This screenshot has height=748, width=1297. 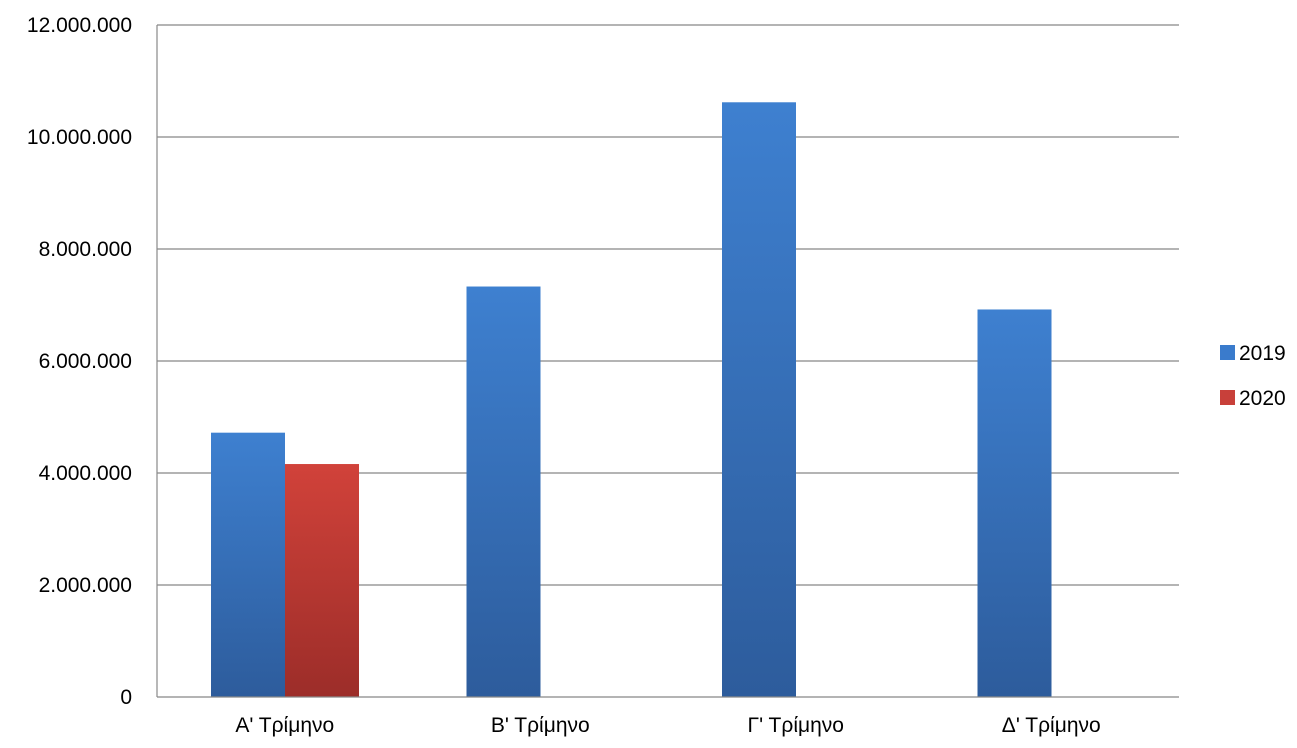 What do you see at coordinates (85, 361) in the screenshot?
I see `y-tick-label: 6.000.000` at bounding box center [85, 361].